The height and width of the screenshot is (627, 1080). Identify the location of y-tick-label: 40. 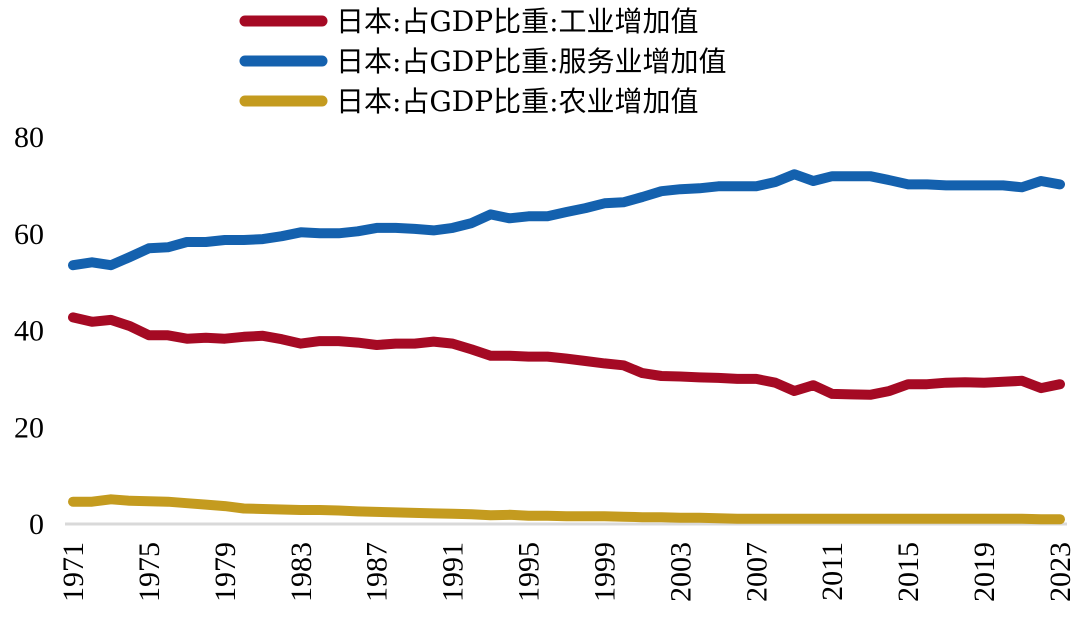
(29, 331).